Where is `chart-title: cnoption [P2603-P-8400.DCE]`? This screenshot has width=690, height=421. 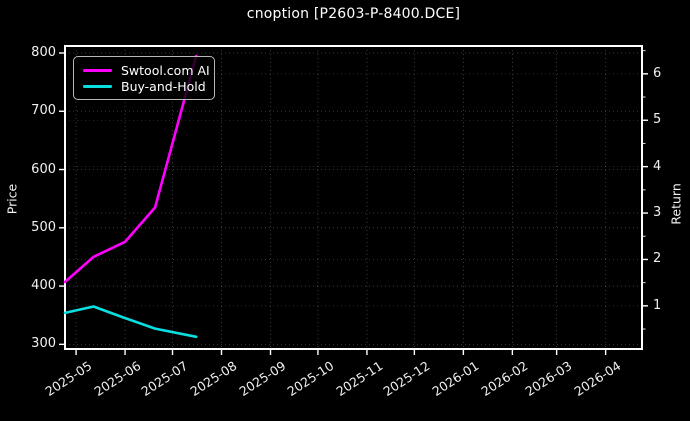
chart-title: cnoption [P2603-P-8400.DCE] is located at coordinates (353, 14).